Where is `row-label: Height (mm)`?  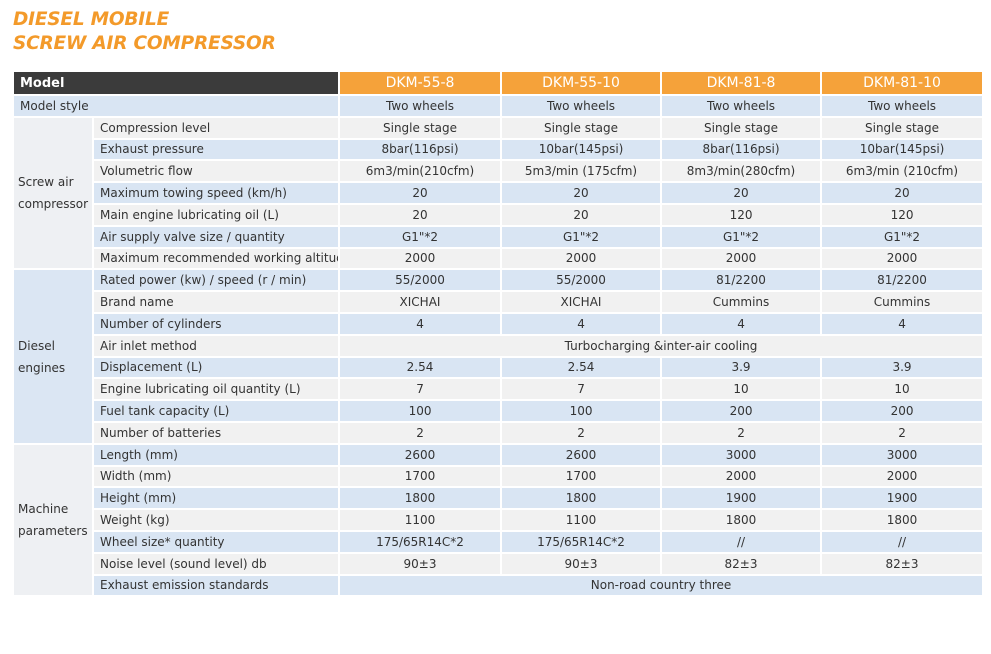
row-label: Height (mm) is located at coordinates (216, 498).